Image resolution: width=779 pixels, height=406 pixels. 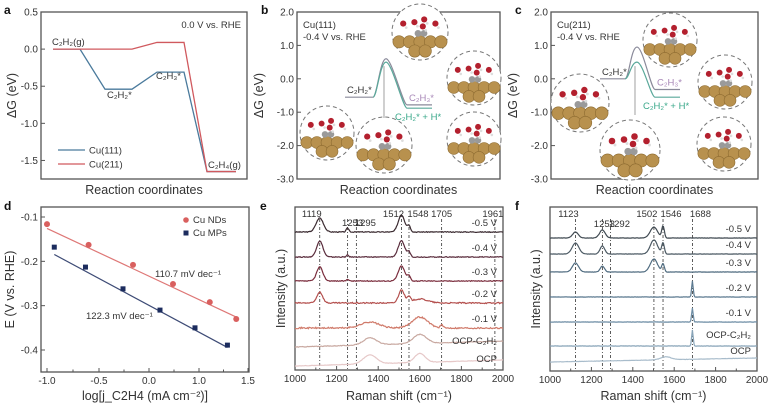 What do you see at coordinates (264, 10) in the screenshot?
I see `panel-label-b: b` at bounding box center [264, 10].